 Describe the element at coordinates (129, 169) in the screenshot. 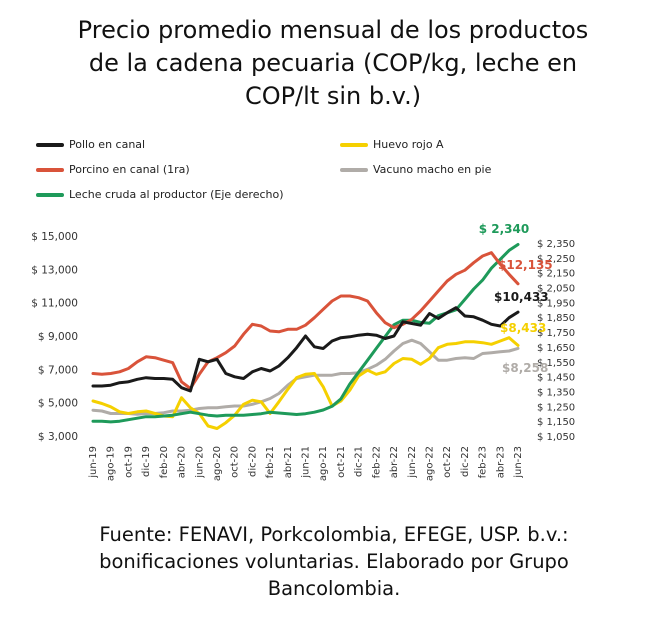

I see `legend-label: Porcino en canal (1ra)` at that location.